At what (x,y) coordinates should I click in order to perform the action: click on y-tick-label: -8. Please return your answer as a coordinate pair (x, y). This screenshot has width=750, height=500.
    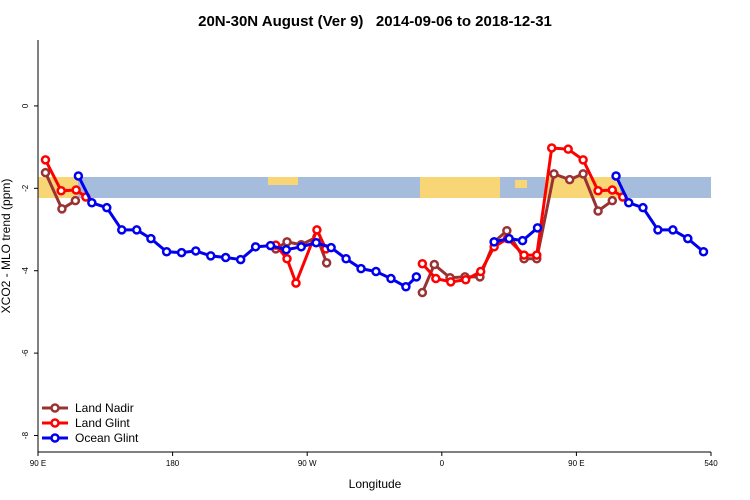
    Looking at the image, I should click on (25, 435).